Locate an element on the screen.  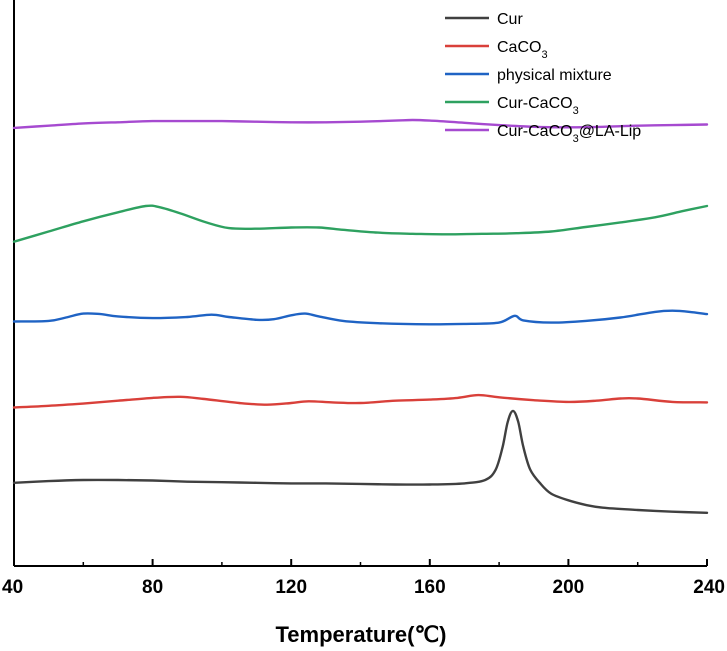
legend-label: Cur is located at coordinates (510, 19).